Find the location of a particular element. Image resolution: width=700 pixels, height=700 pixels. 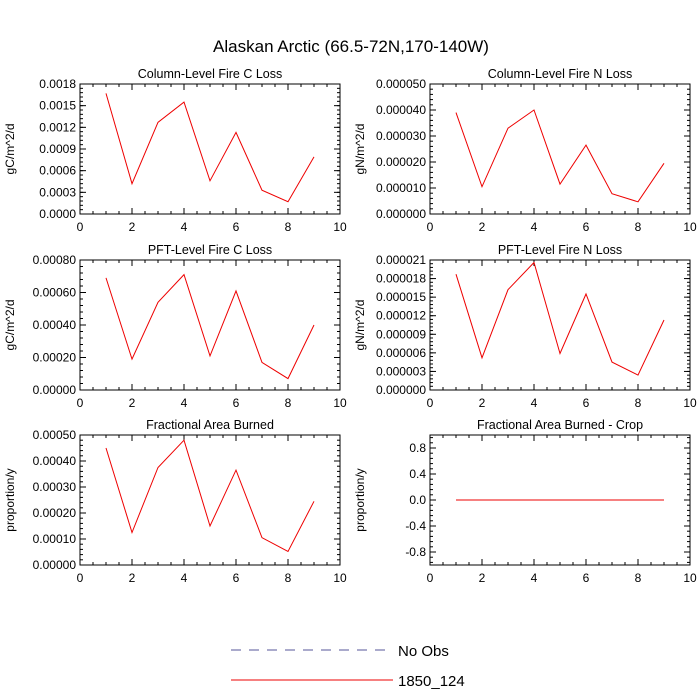

y-tick-label: 0.000018 is located at coordinates (401, 279).